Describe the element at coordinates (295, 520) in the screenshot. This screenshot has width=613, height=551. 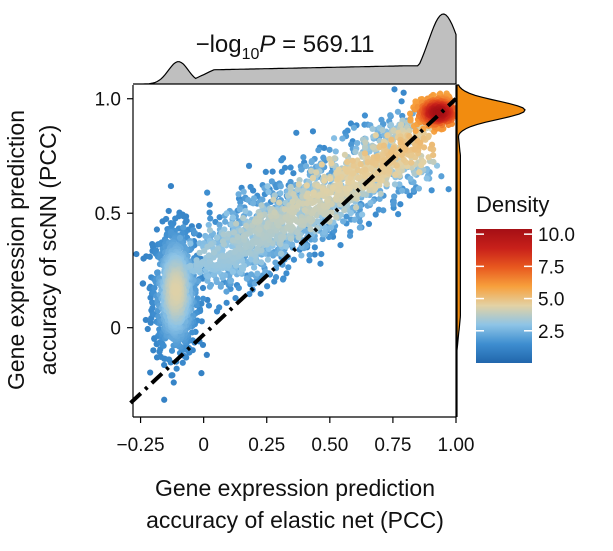
I see `x-axis-title-line-2: accuracy of elastic net (PCC)` at that location.